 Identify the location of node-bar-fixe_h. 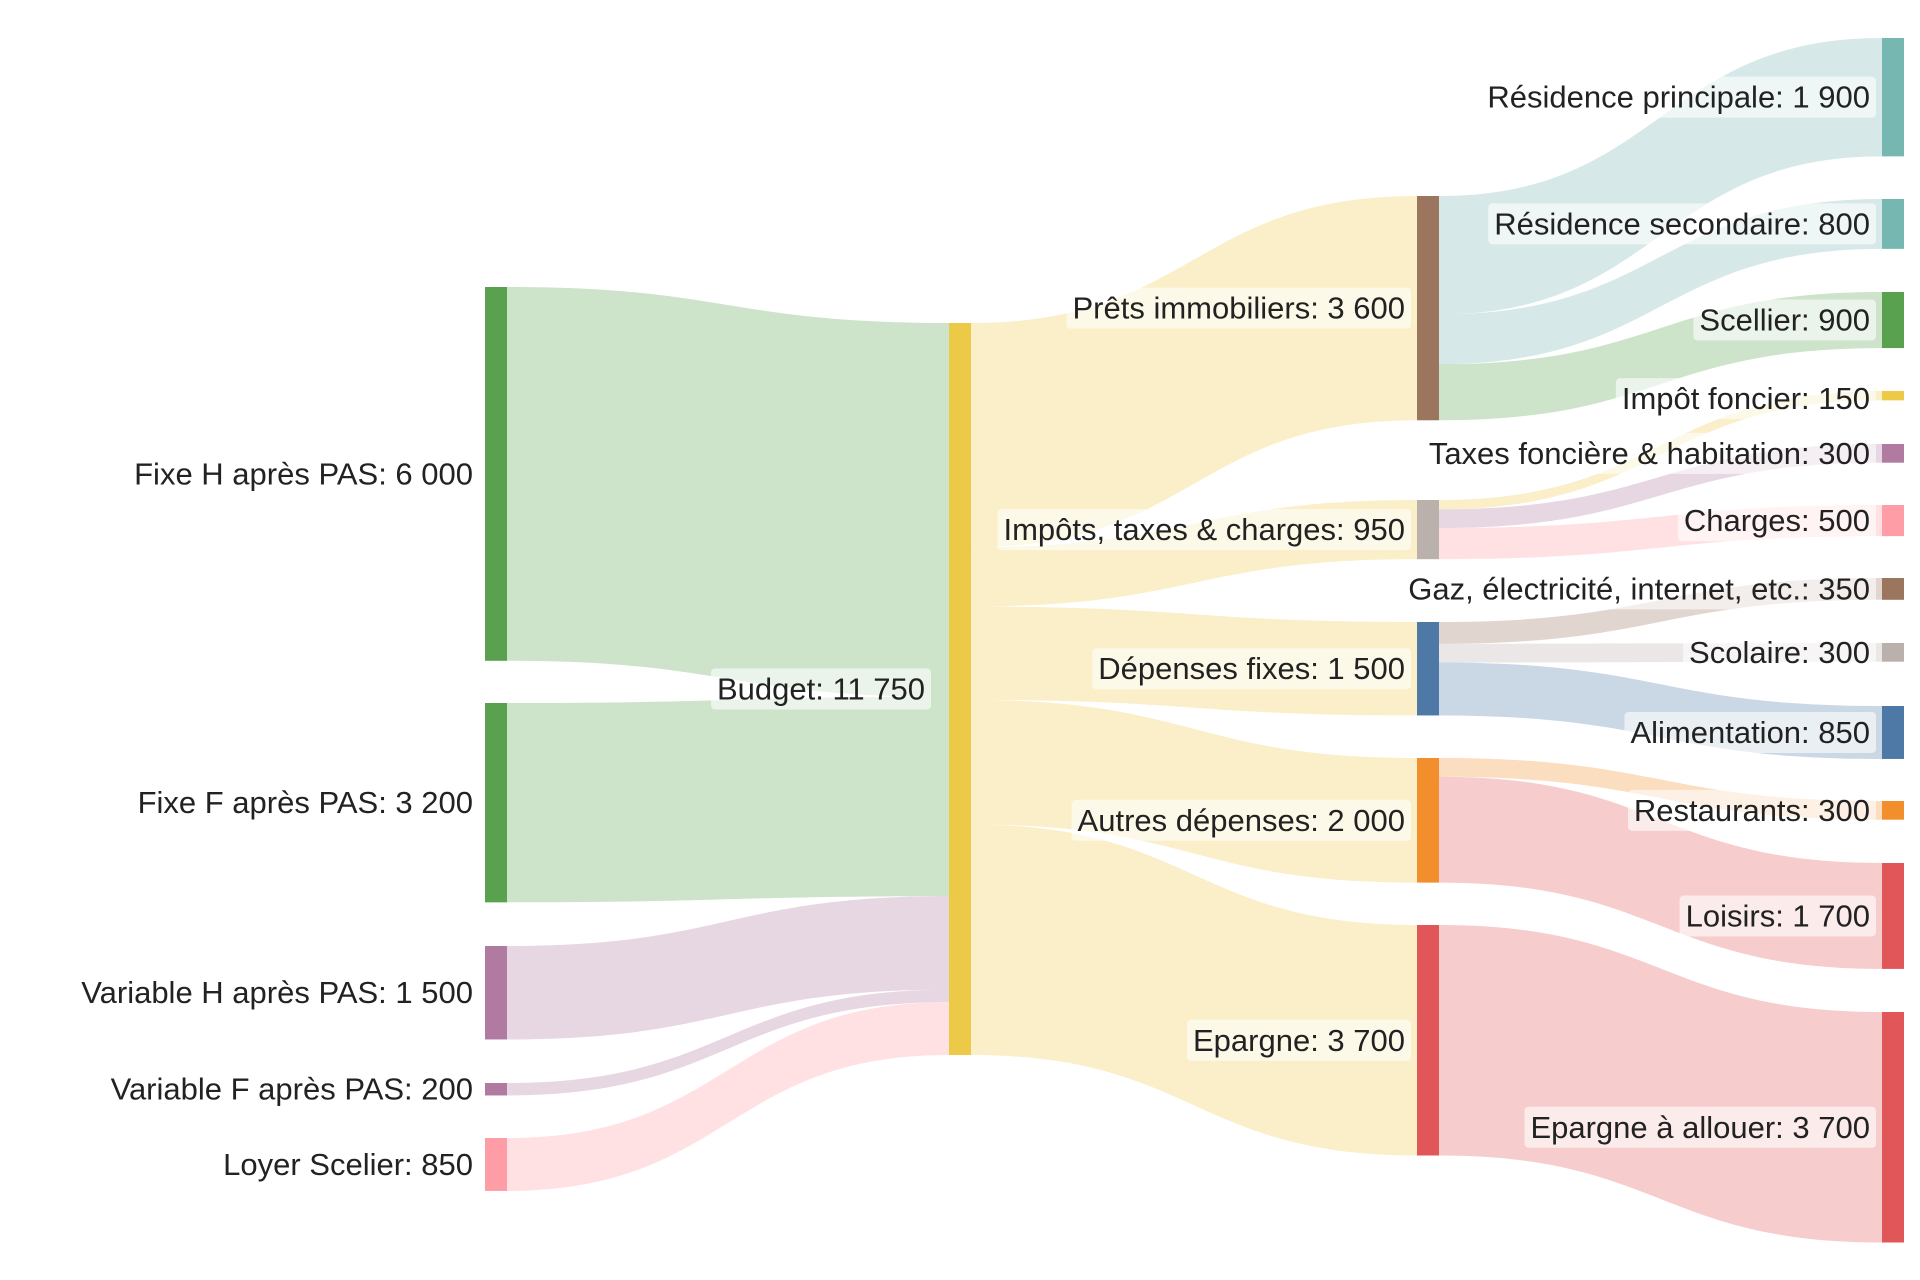
(496, 474).